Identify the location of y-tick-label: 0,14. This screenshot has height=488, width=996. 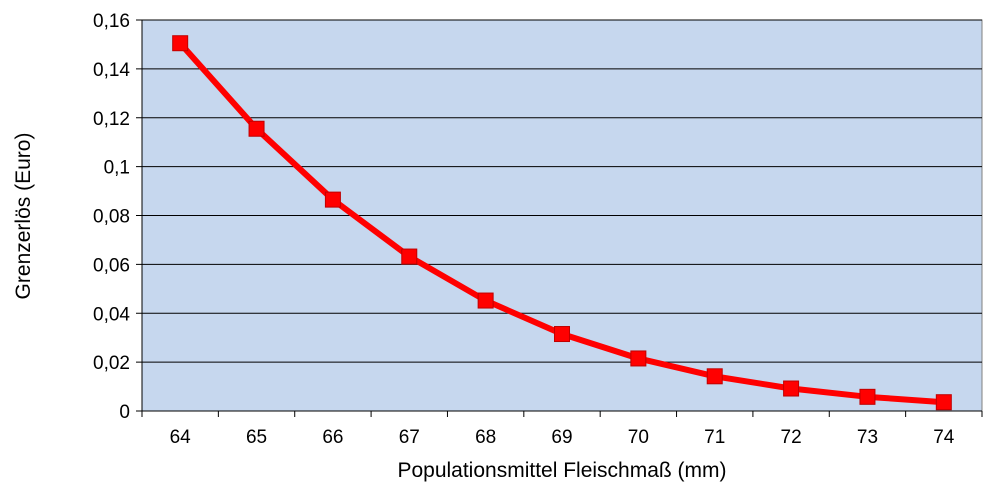
(111, 70).